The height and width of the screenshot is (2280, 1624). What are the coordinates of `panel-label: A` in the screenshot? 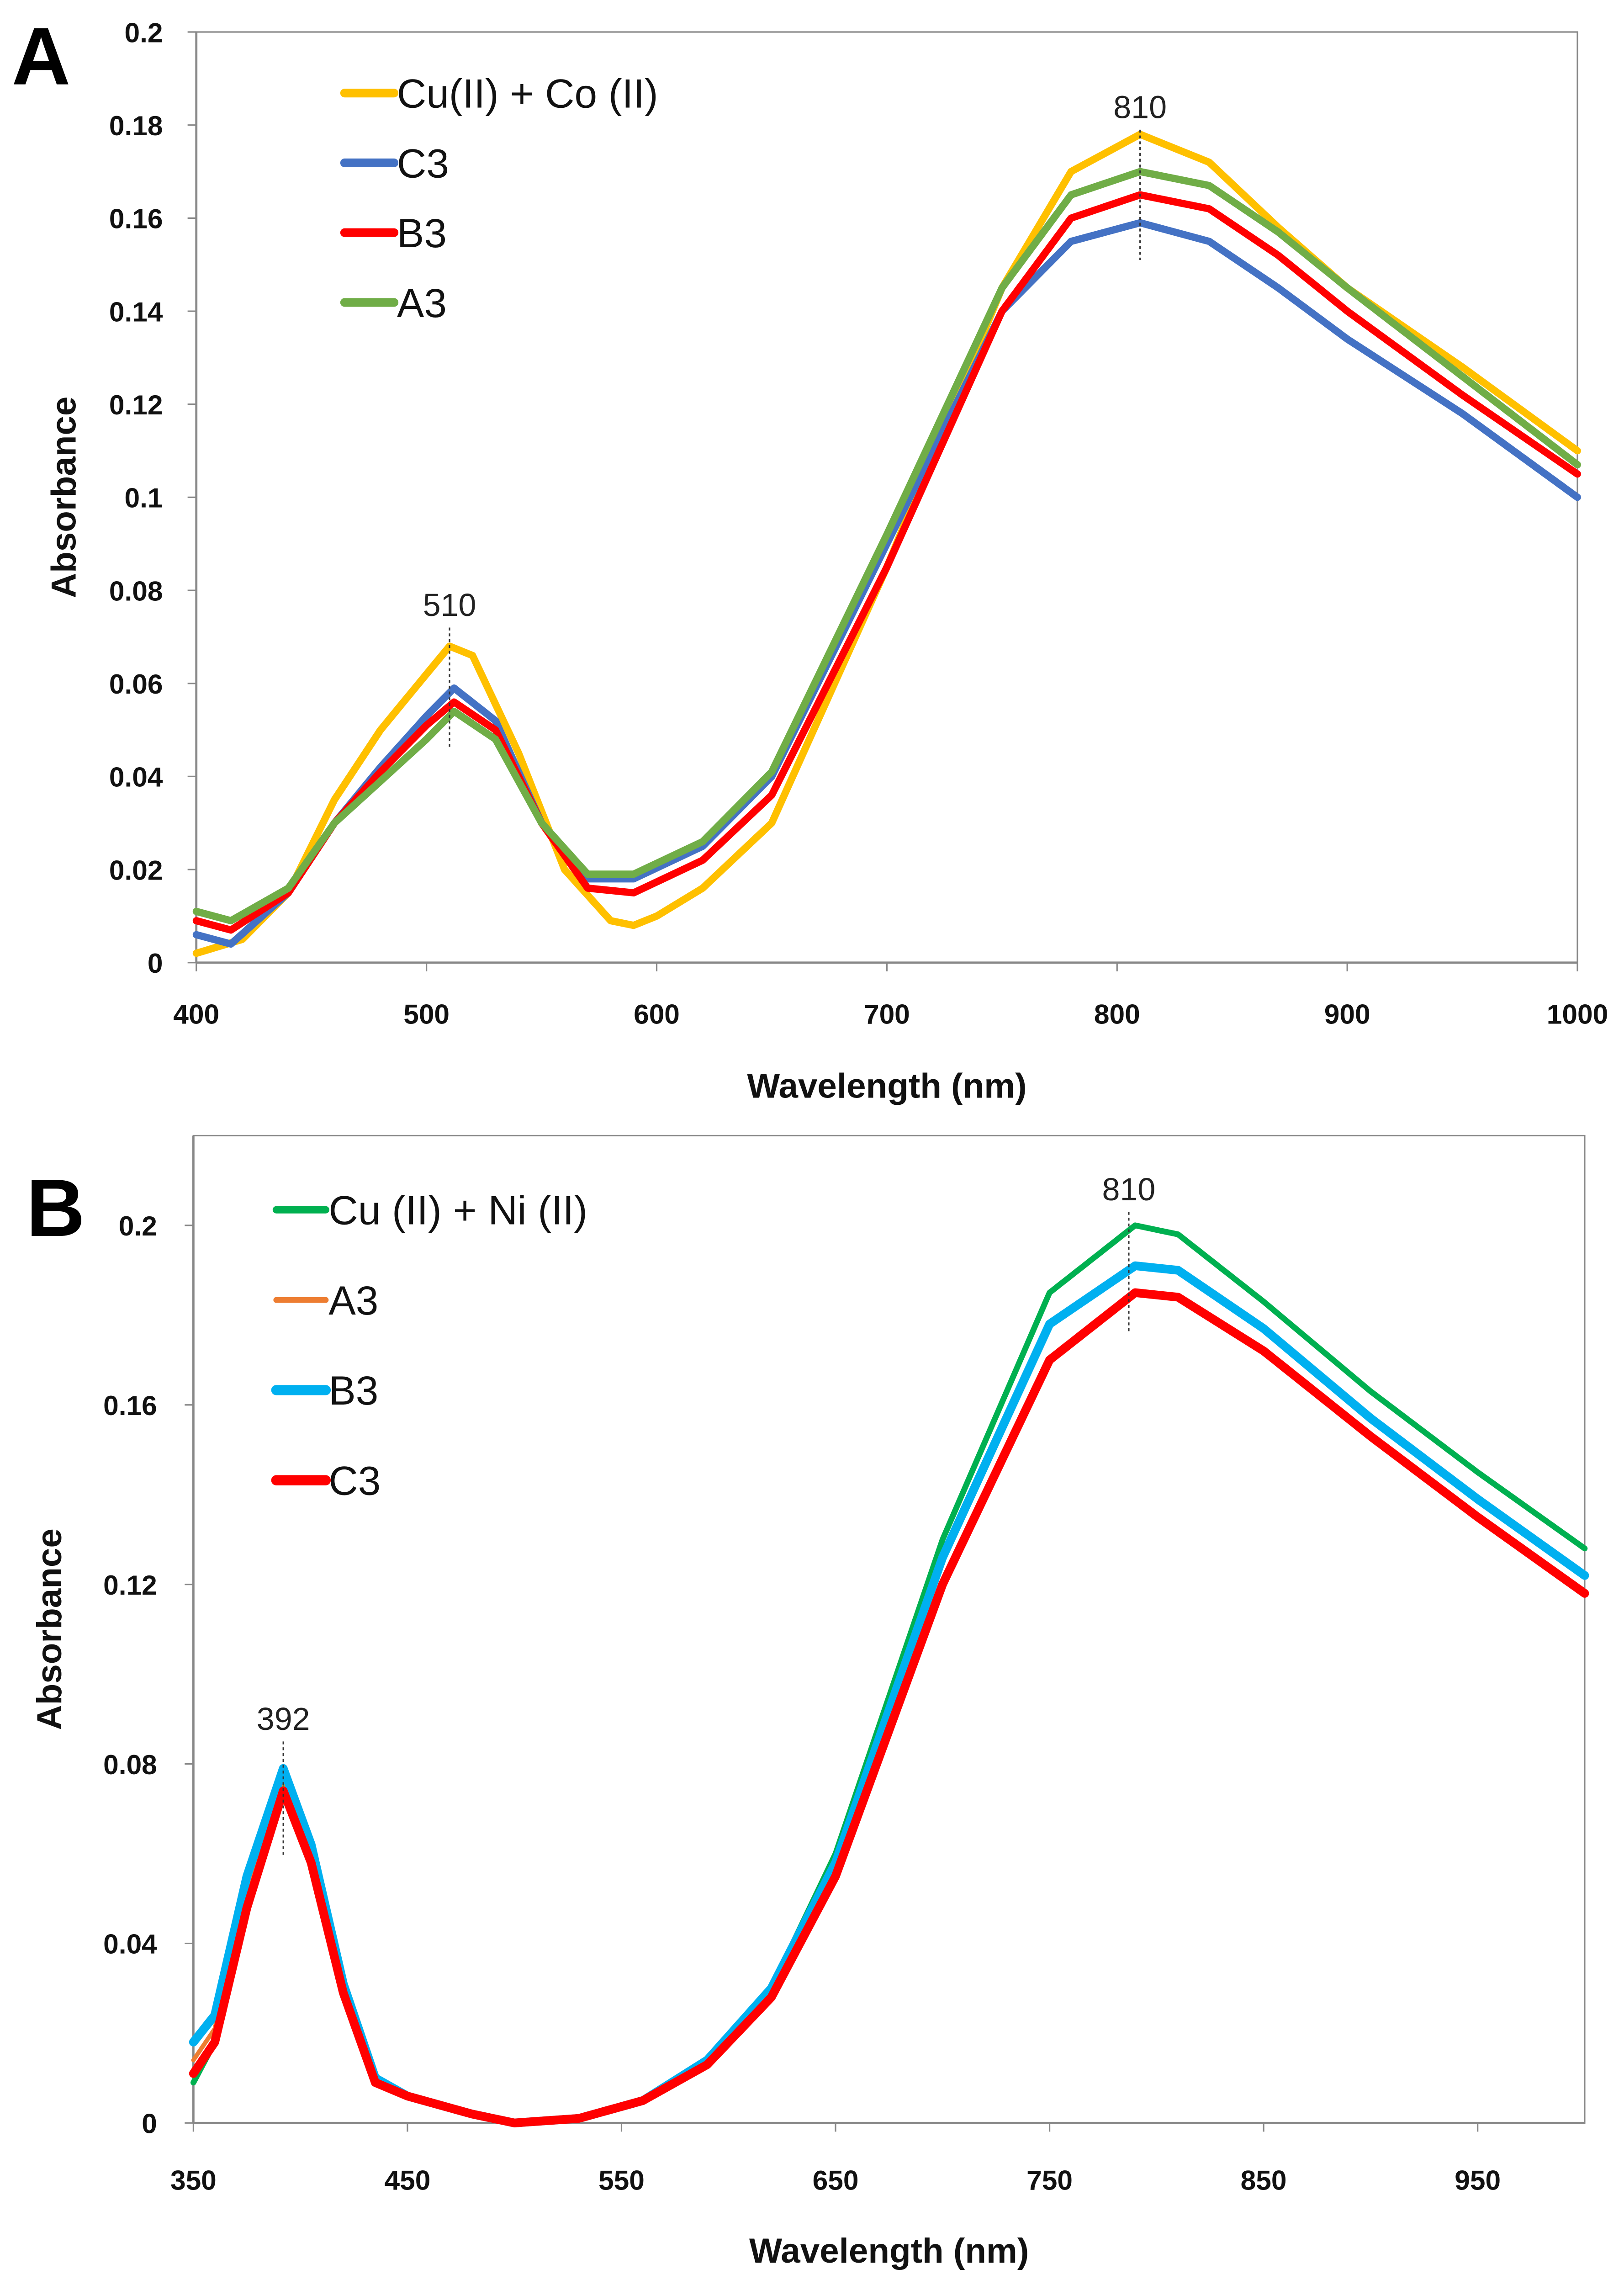 It's located at (41, 57).